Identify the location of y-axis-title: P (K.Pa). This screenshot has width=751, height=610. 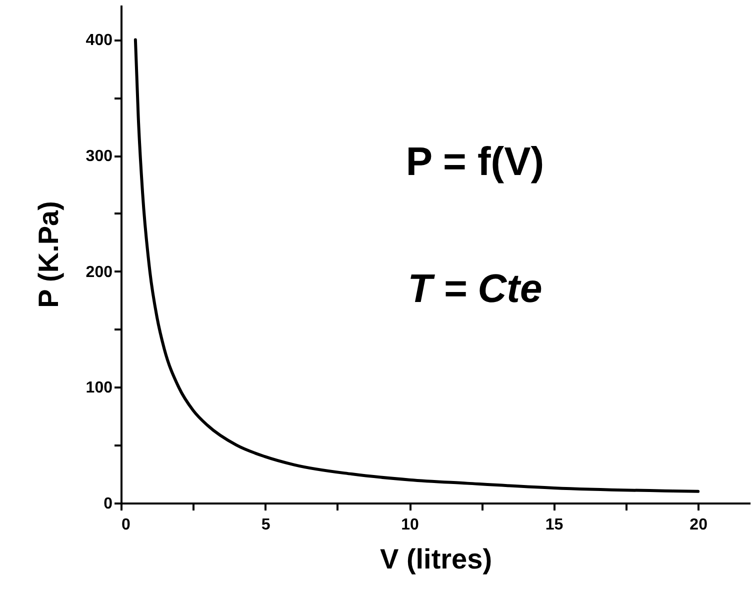
(48, 254).